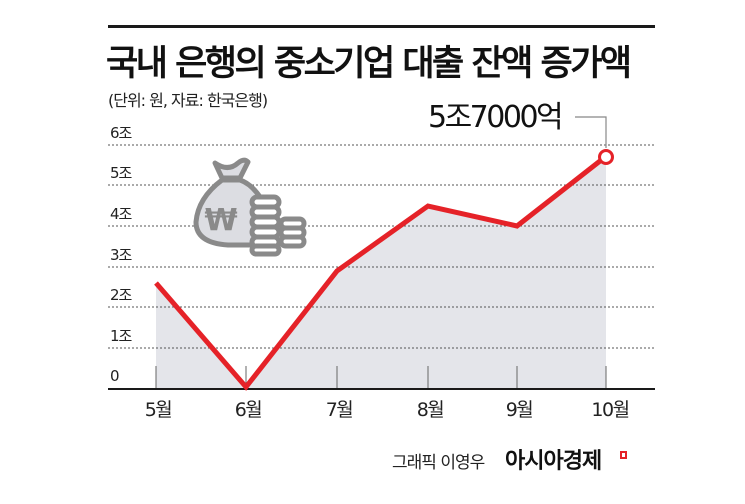  I want to click on y-tick-label-6: 6조, so click(121, 133).